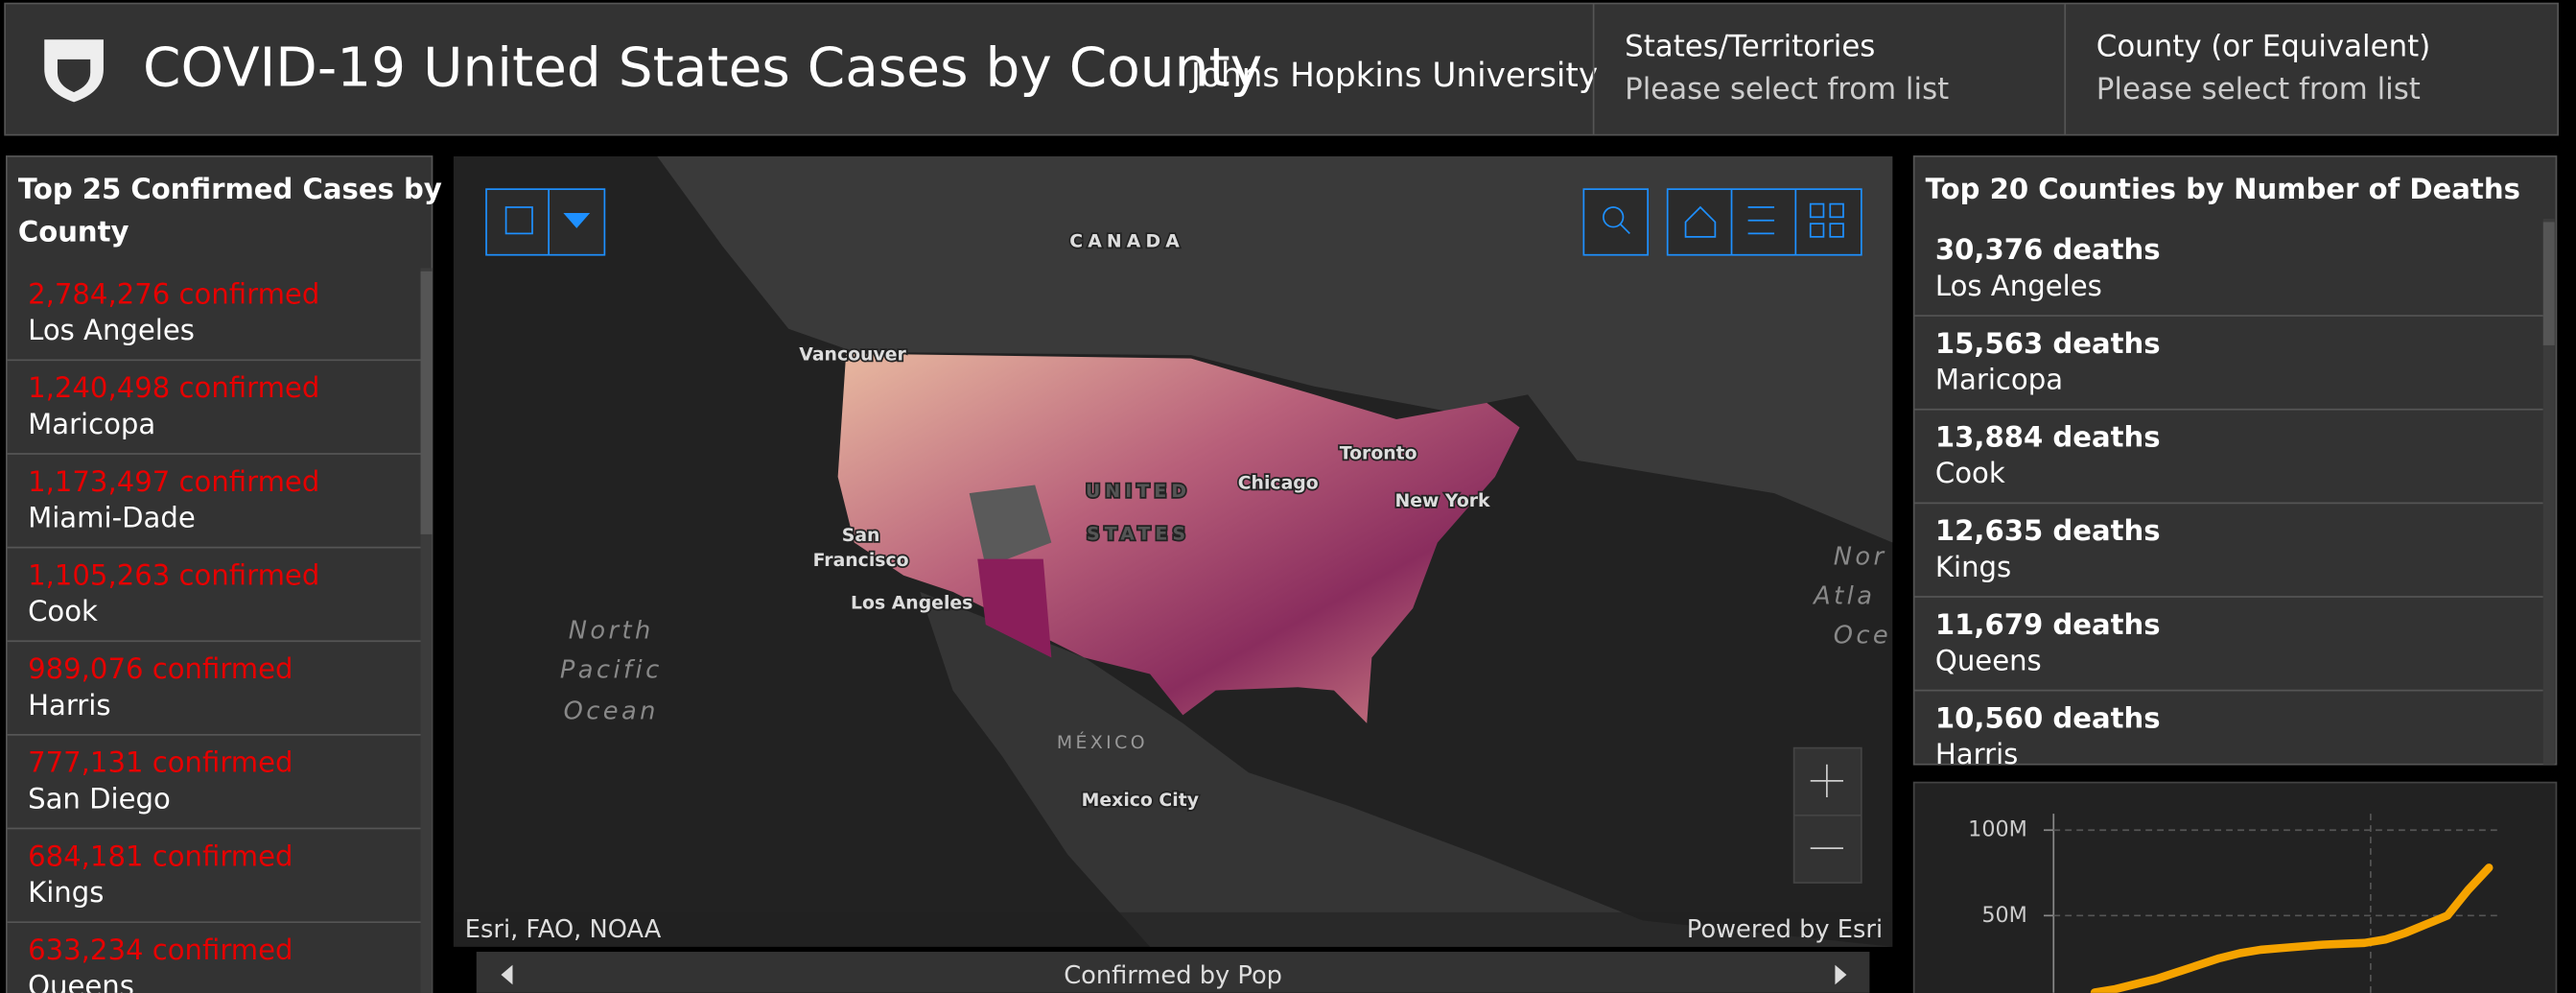  I want to click on map-toolbar, so click(1173, 222).